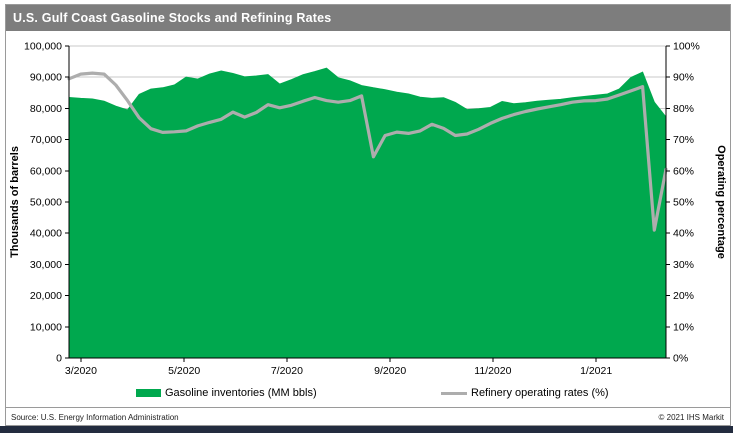 This screenshot has width=733, height=433. I want to click on line-swatch-icon, so click(454, 393).